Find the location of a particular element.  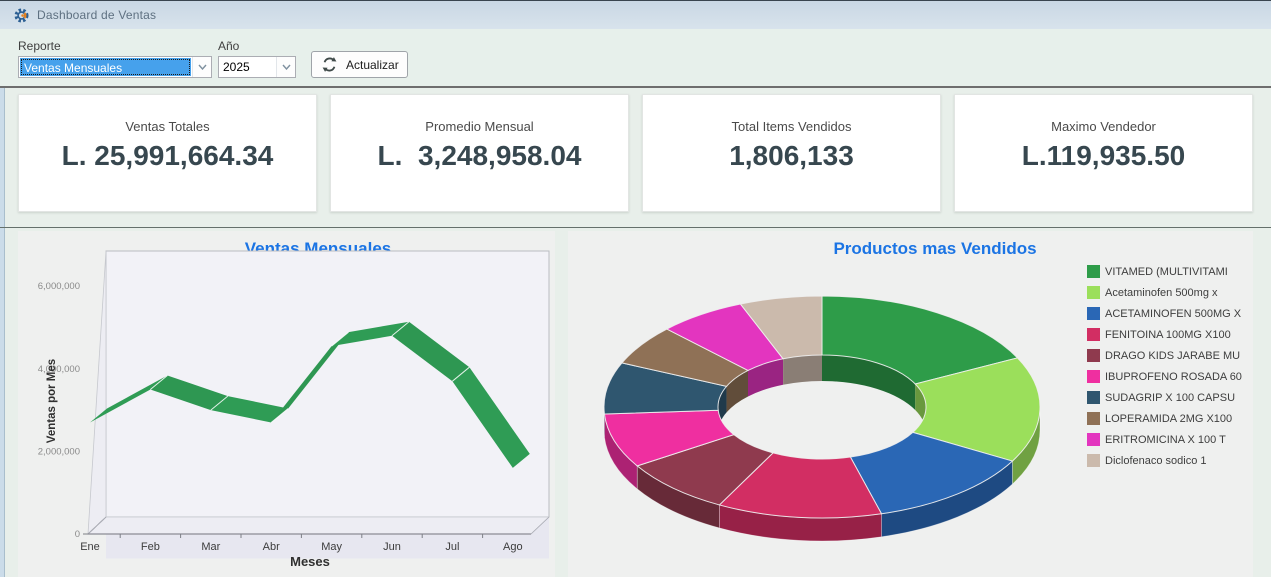

tick-diagonal is located at coordinates (97, 525).